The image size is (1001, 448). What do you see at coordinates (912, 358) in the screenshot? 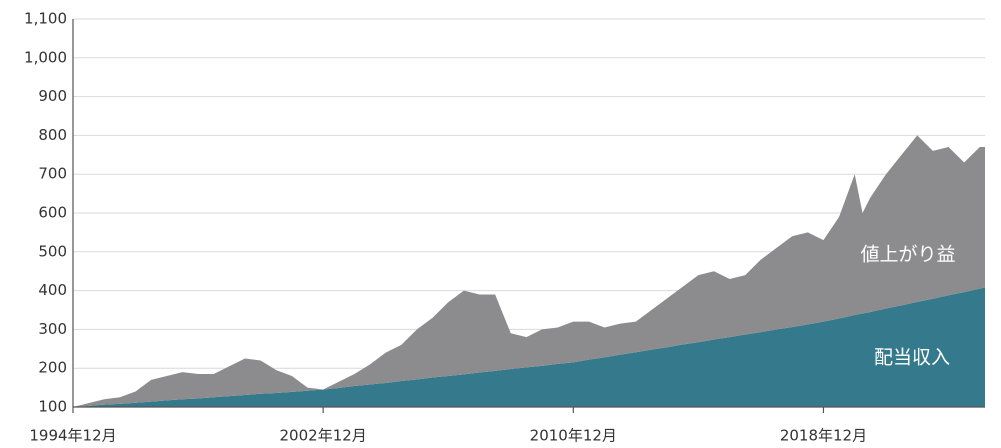
I see `series-label: 配当収入` at bounding box center [912, 358].